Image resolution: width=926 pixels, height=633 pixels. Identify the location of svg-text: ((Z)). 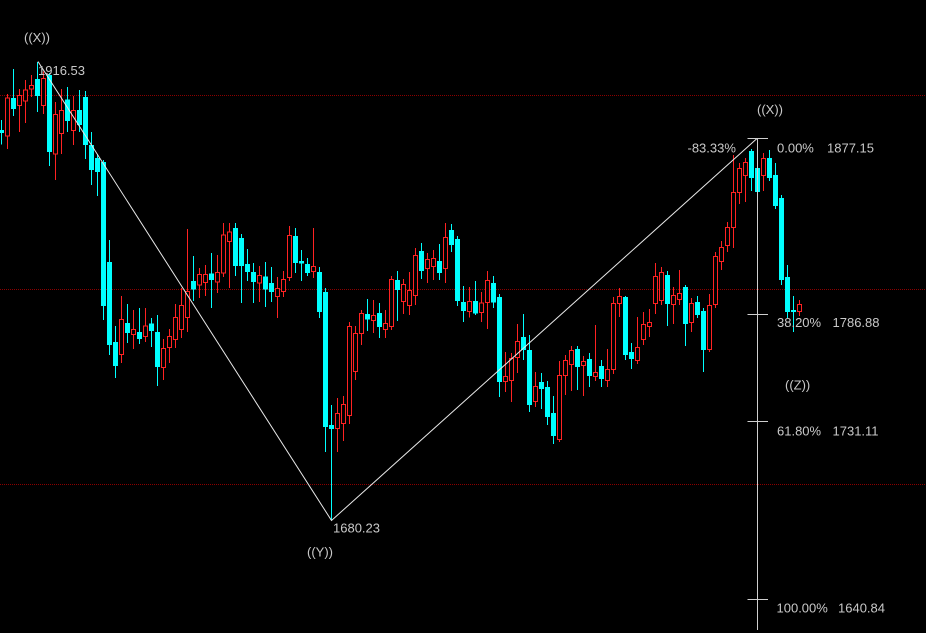
(797, 385).